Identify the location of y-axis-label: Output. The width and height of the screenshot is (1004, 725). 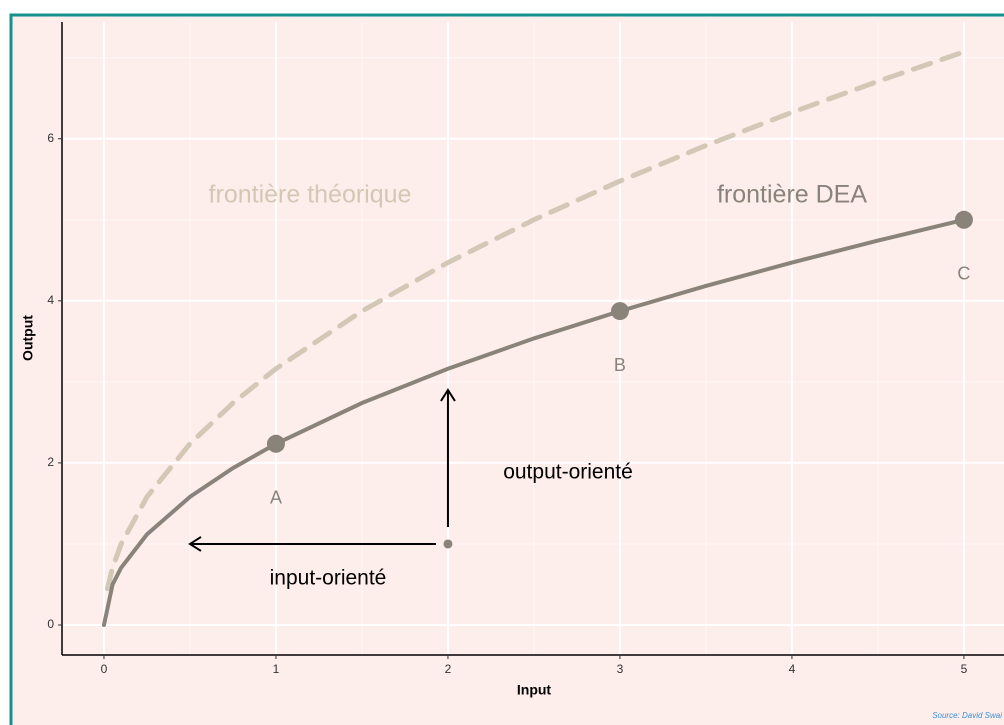
(28, 338).